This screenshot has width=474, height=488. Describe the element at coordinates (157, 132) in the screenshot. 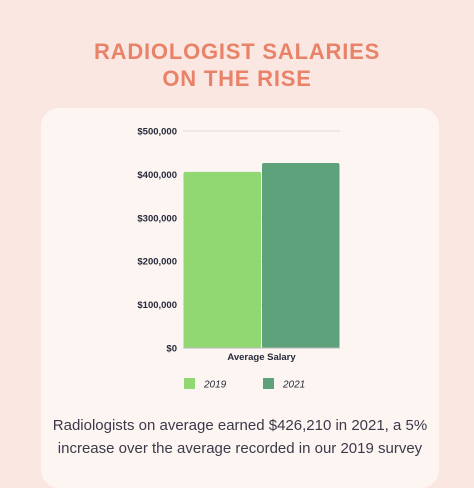

I see `y-tick-label: $500,000` at that location.